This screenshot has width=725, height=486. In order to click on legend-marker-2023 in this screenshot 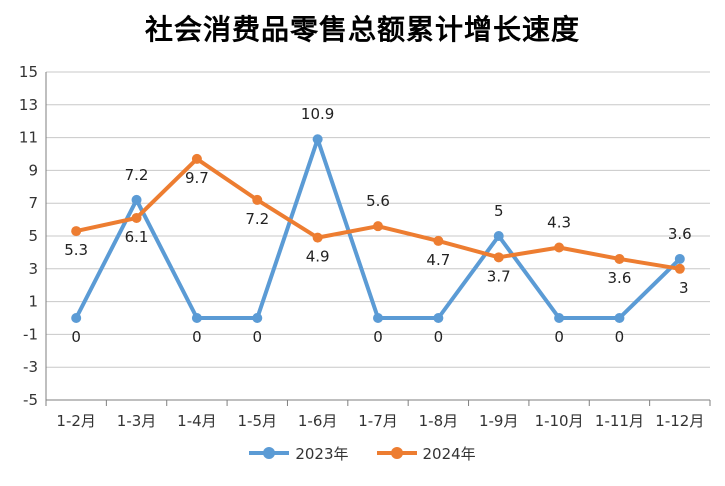, I will do `click(269, 453)`.